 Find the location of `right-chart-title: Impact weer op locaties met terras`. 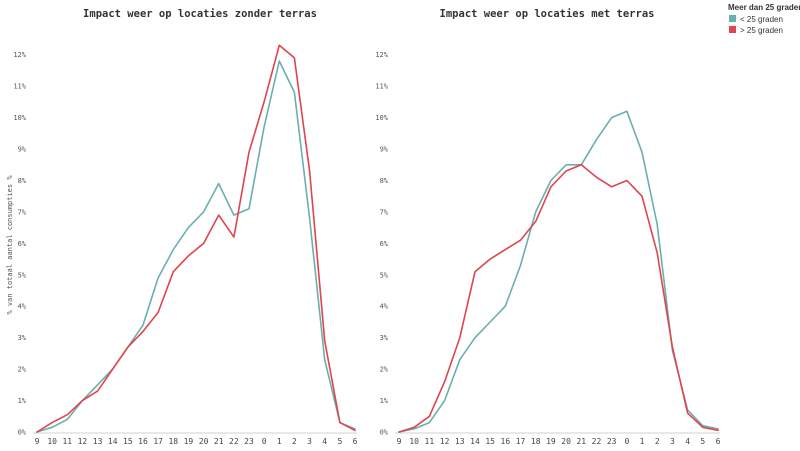

right-chart-title: Impact weer op locaties met terras is located at coordinates (547, 14).